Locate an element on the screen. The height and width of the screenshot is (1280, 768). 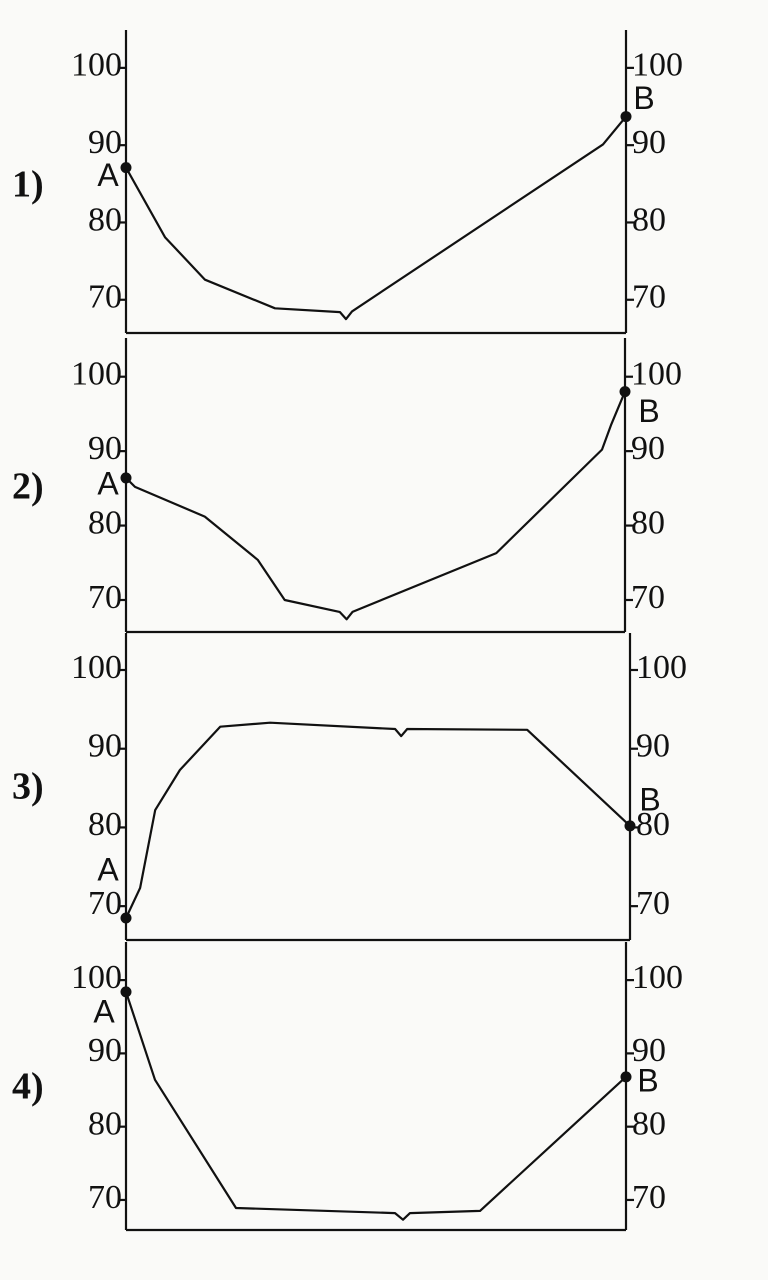
panel-label: 2) is located at coordinates (28, 487).